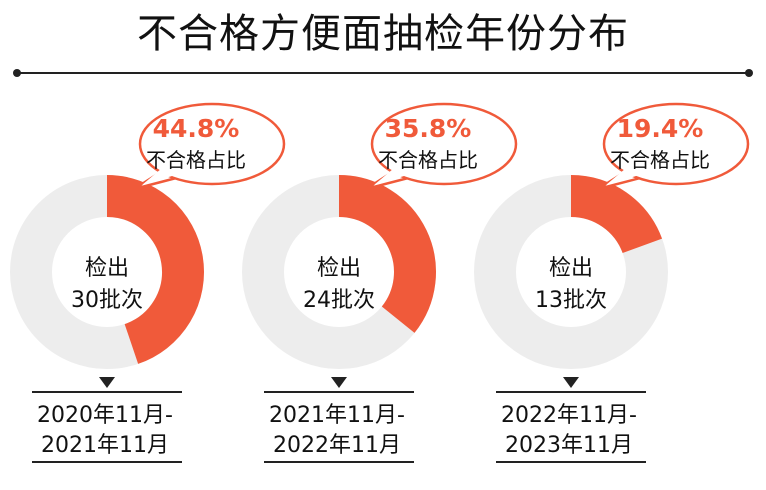  Describe the element at coordinates (383, 34) in the screenshot. I see `chart-title: 不合格方便面抽检年份分布` at that location.